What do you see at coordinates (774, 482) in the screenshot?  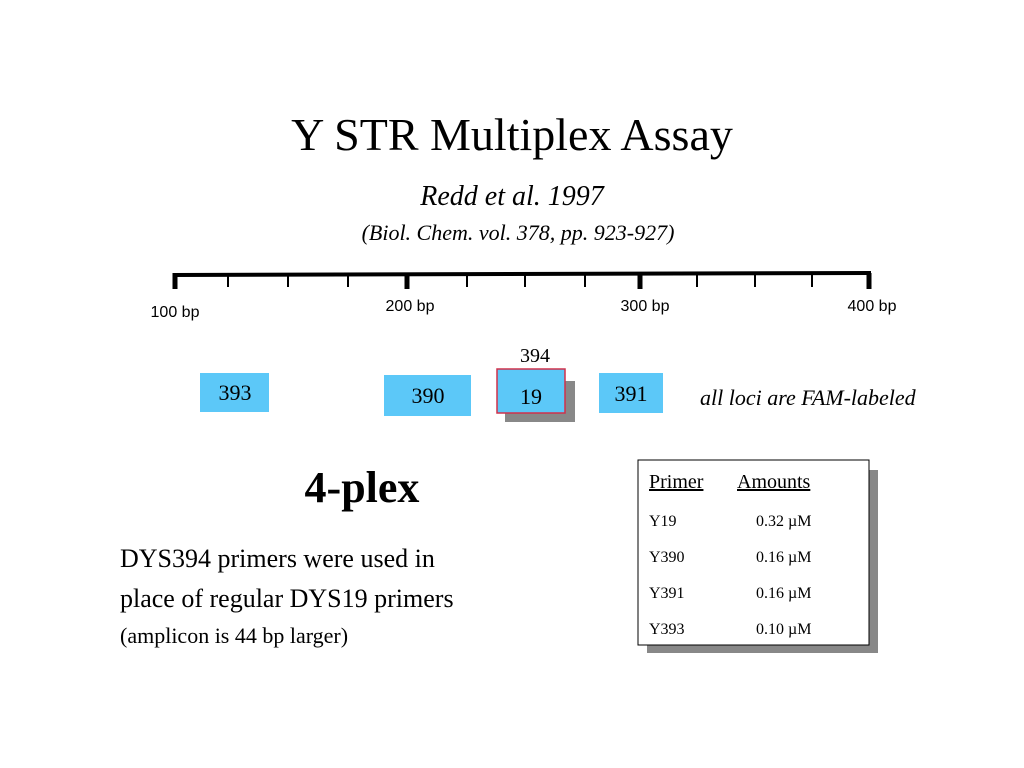 I see `table-header: Amounts` at bounding box center [774, 482].